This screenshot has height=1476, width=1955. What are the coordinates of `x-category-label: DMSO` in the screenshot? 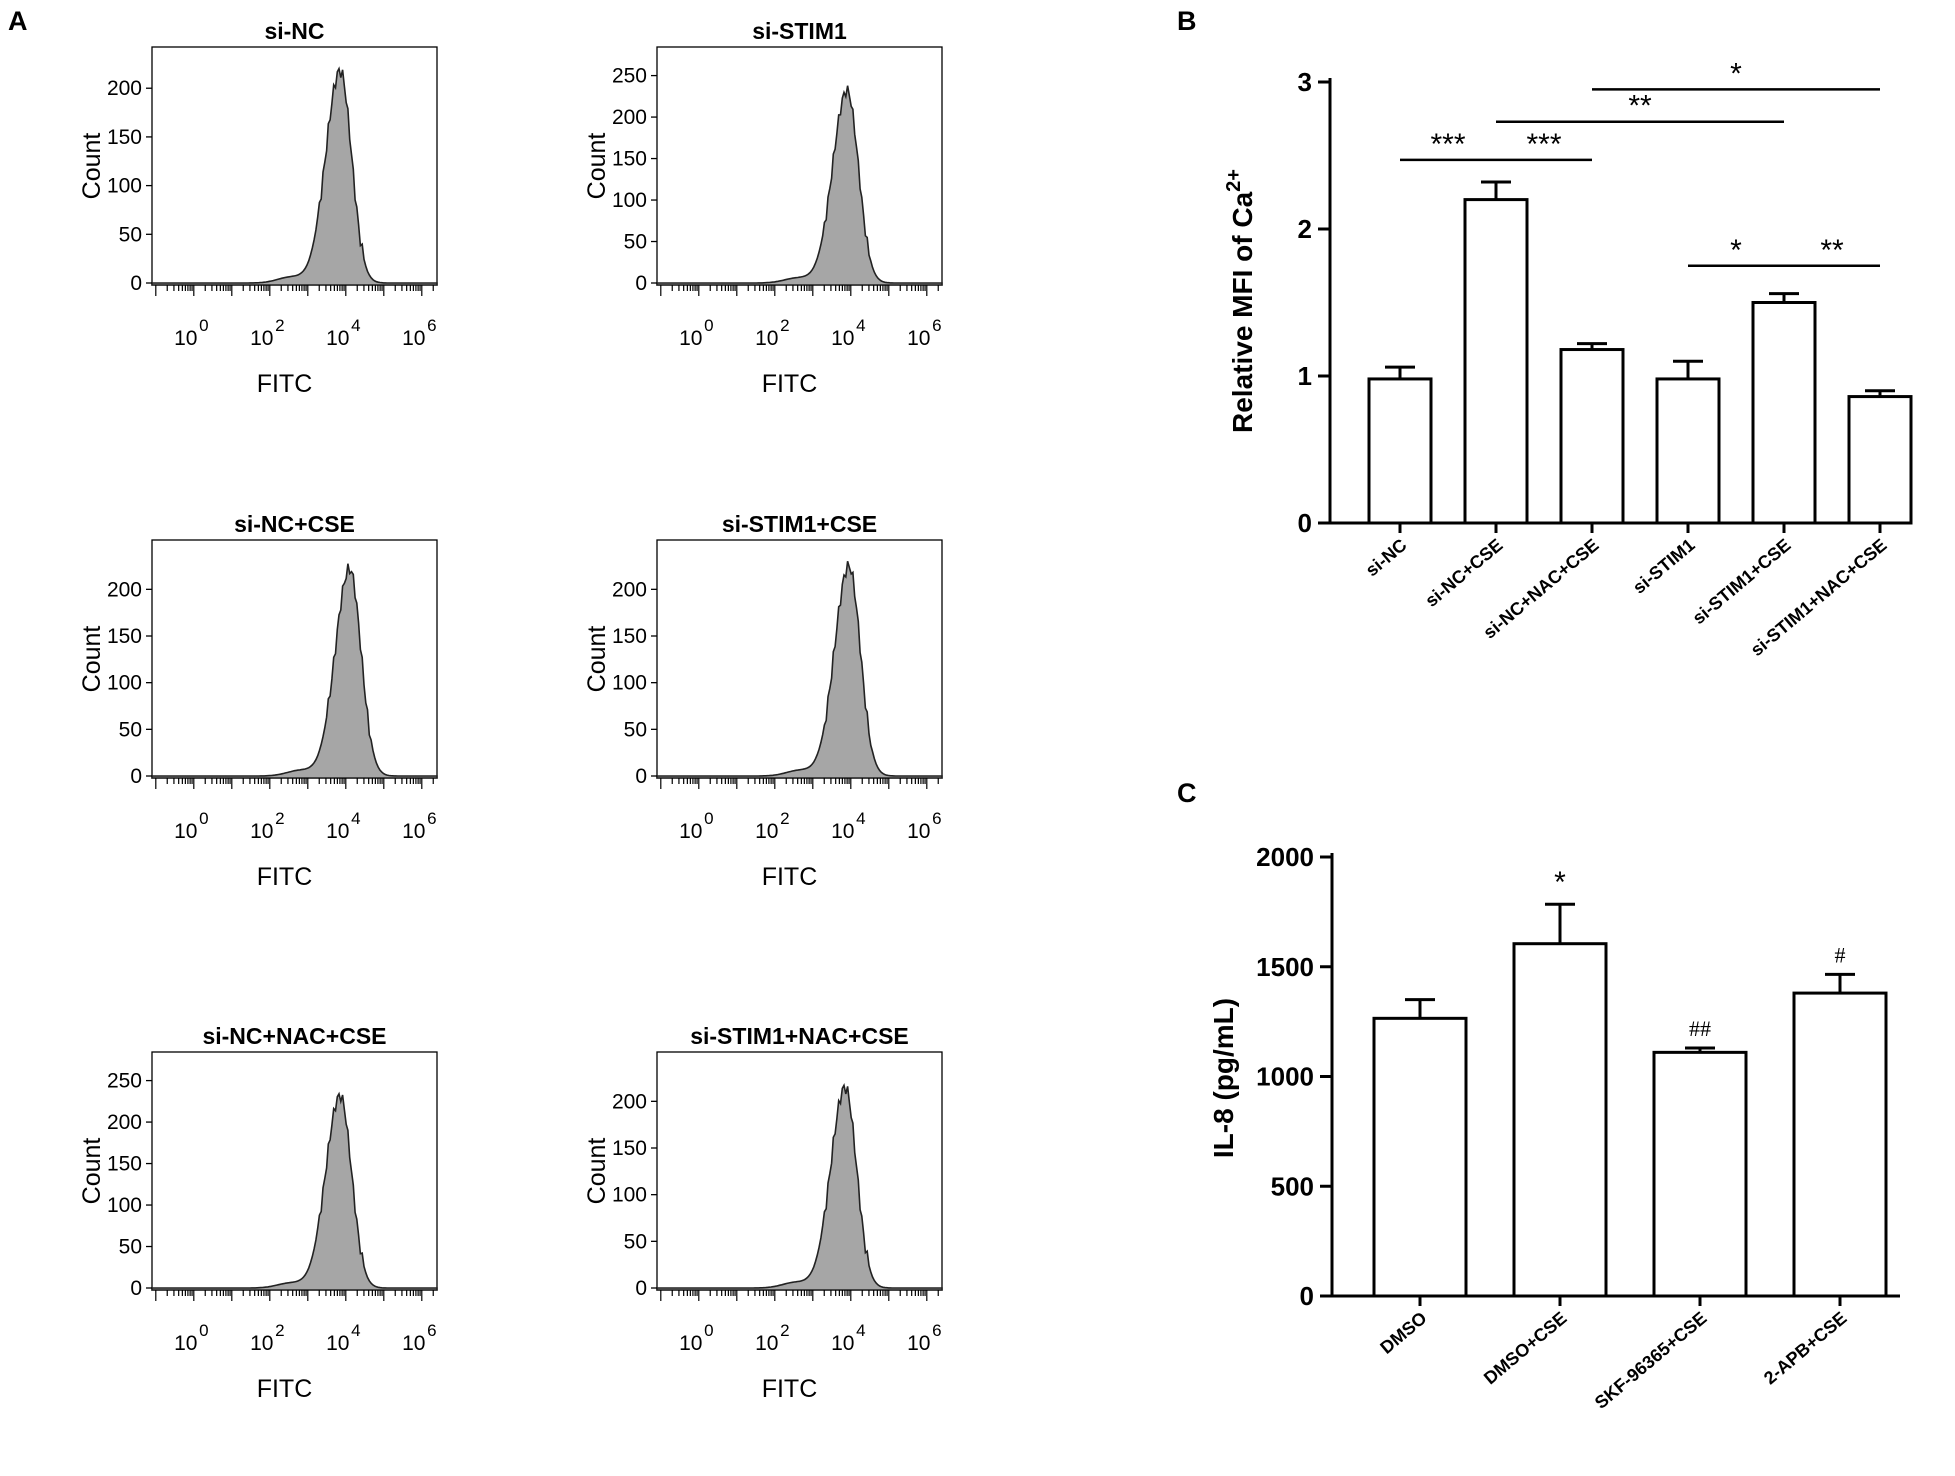 It's located at (1403, 1333).